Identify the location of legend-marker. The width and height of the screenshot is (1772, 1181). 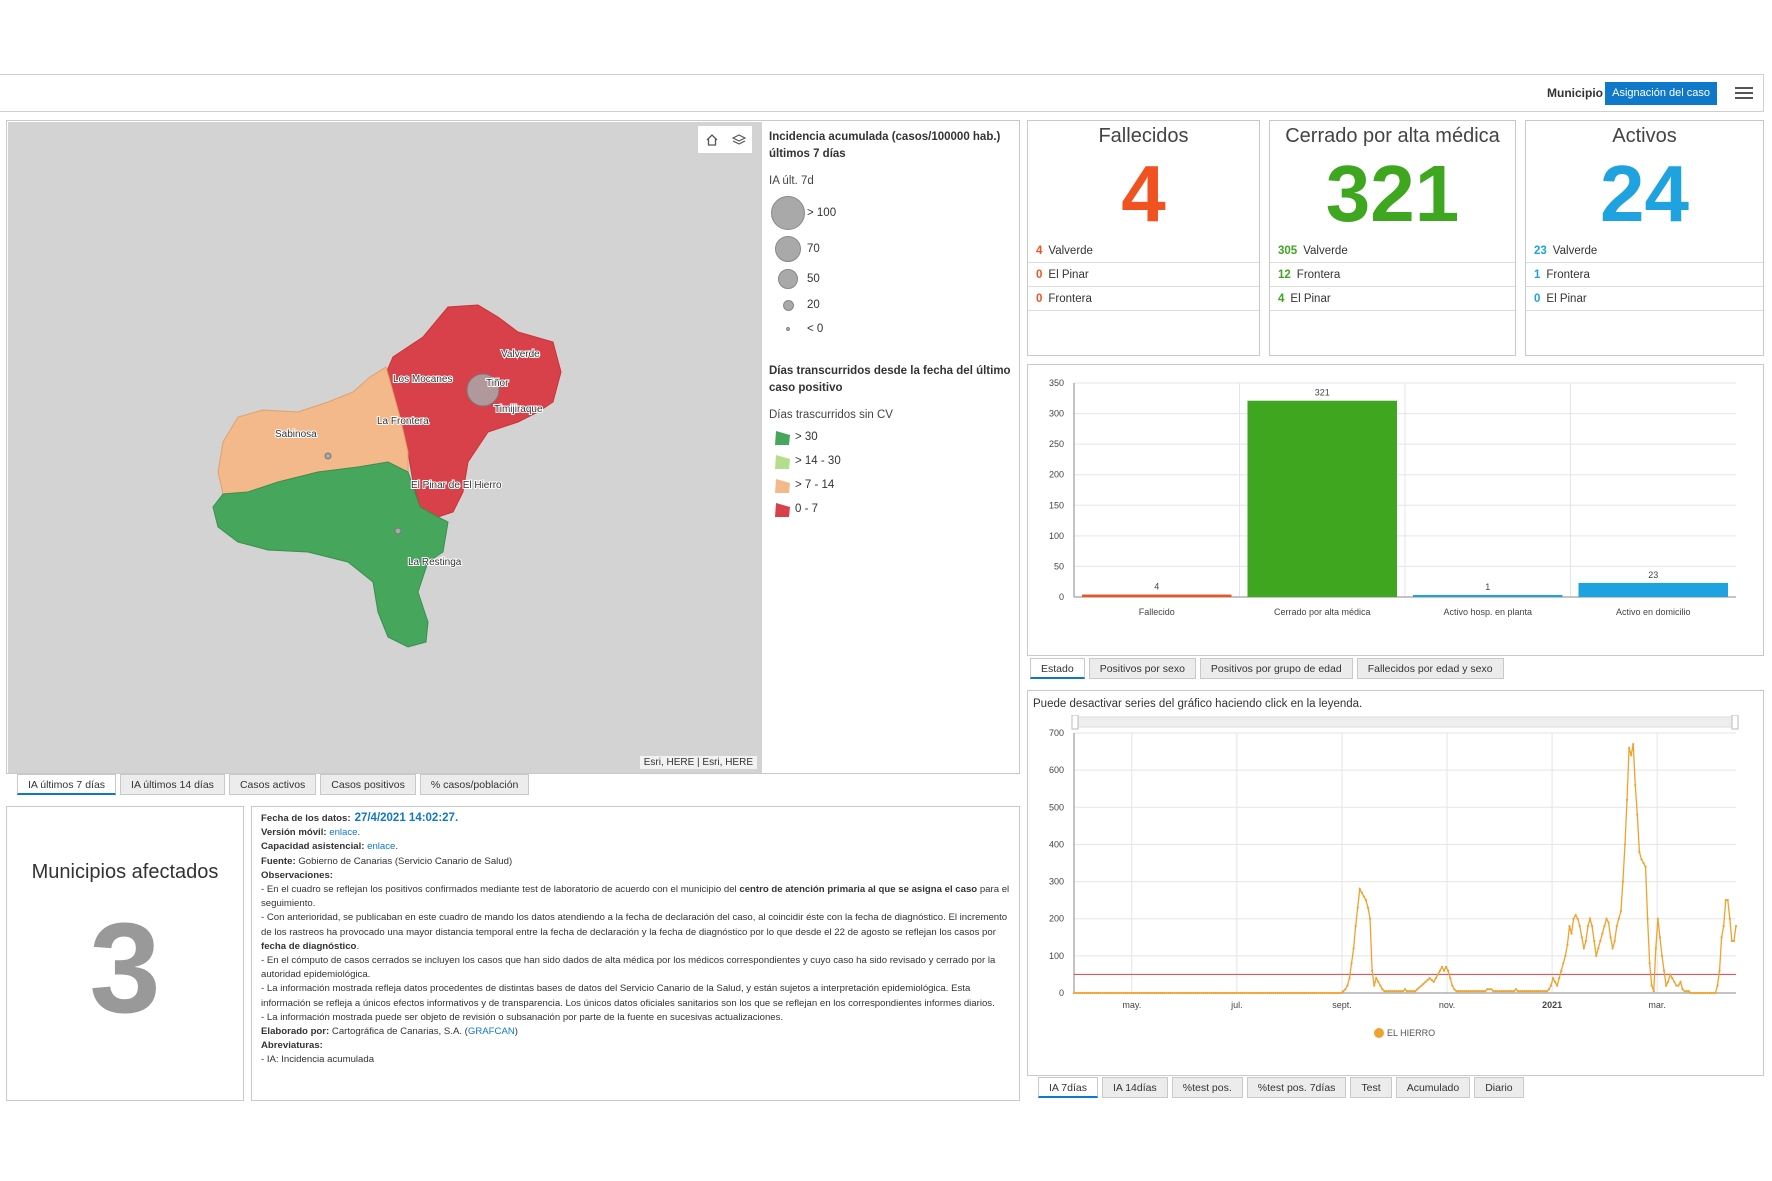
(1379, 1033).